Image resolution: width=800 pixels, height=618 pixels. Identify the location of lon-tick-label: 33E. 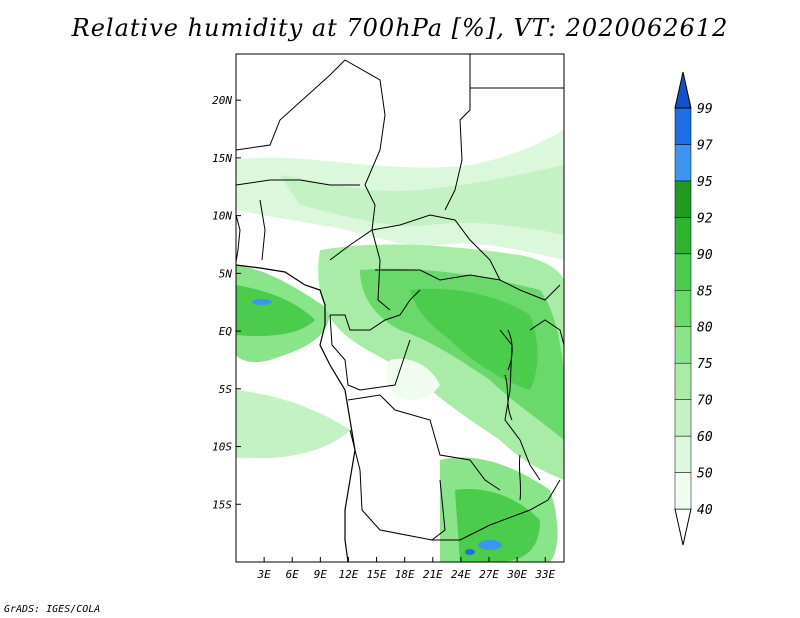
(544, 574).